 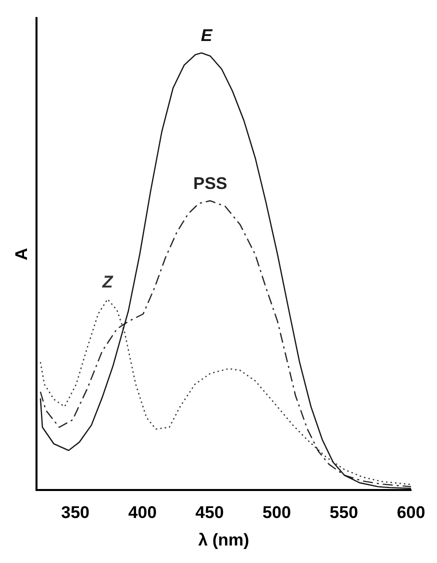 What do you see at coordinates (210, 183) in the screenshot?
I see `series-label: PSS` at bounding box center [210, 183].